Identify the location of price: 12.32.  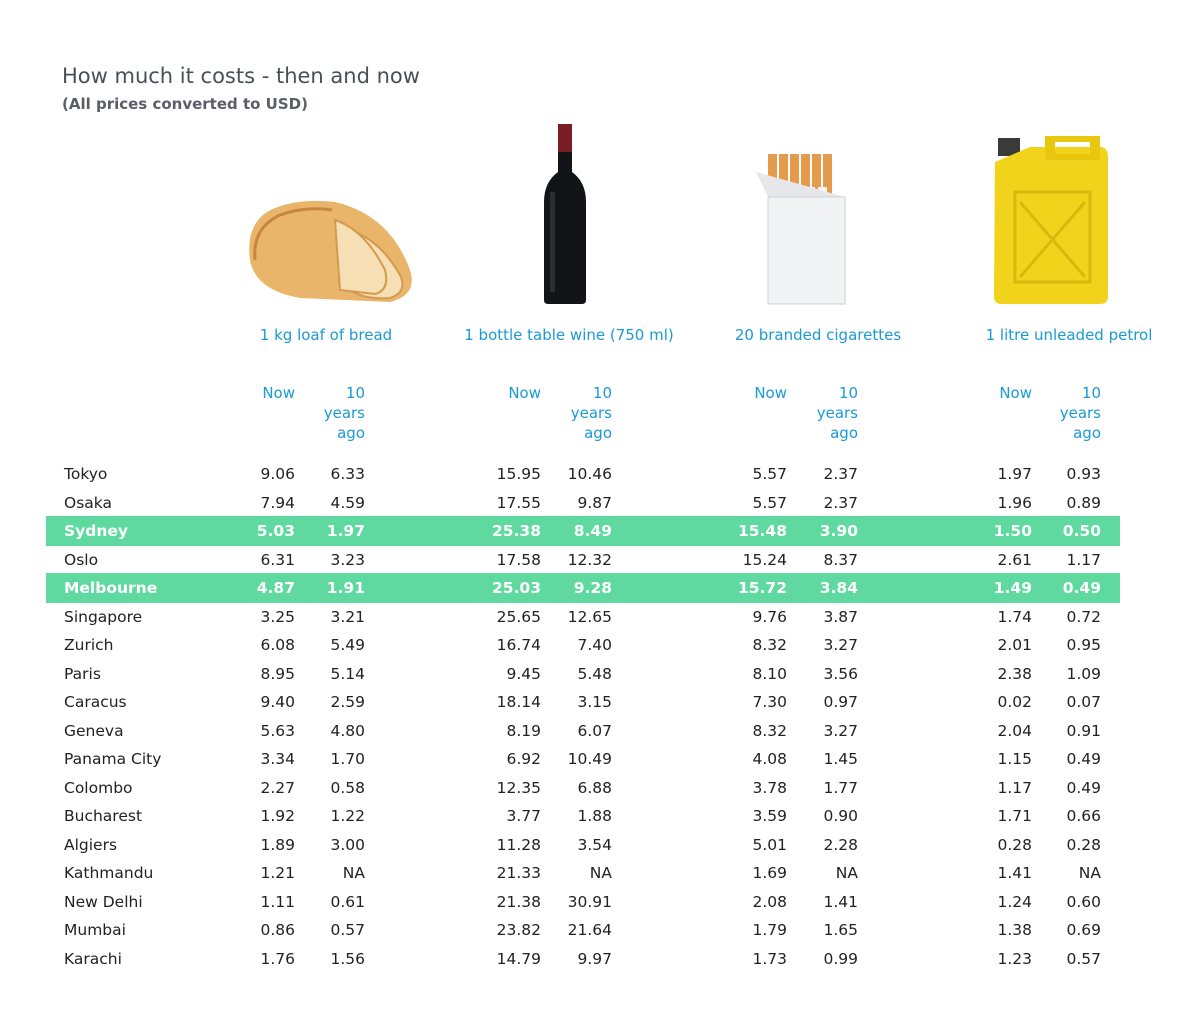
(589, 559).